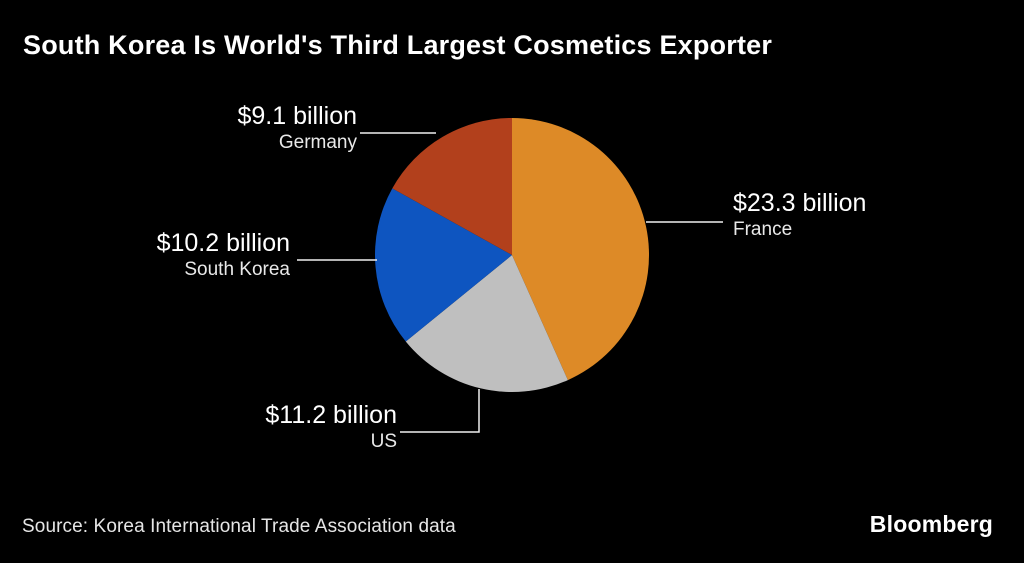 This screenshot has width=1024, height=563. I want to click on label-france: $23.3 billion France, so click(799, 215).